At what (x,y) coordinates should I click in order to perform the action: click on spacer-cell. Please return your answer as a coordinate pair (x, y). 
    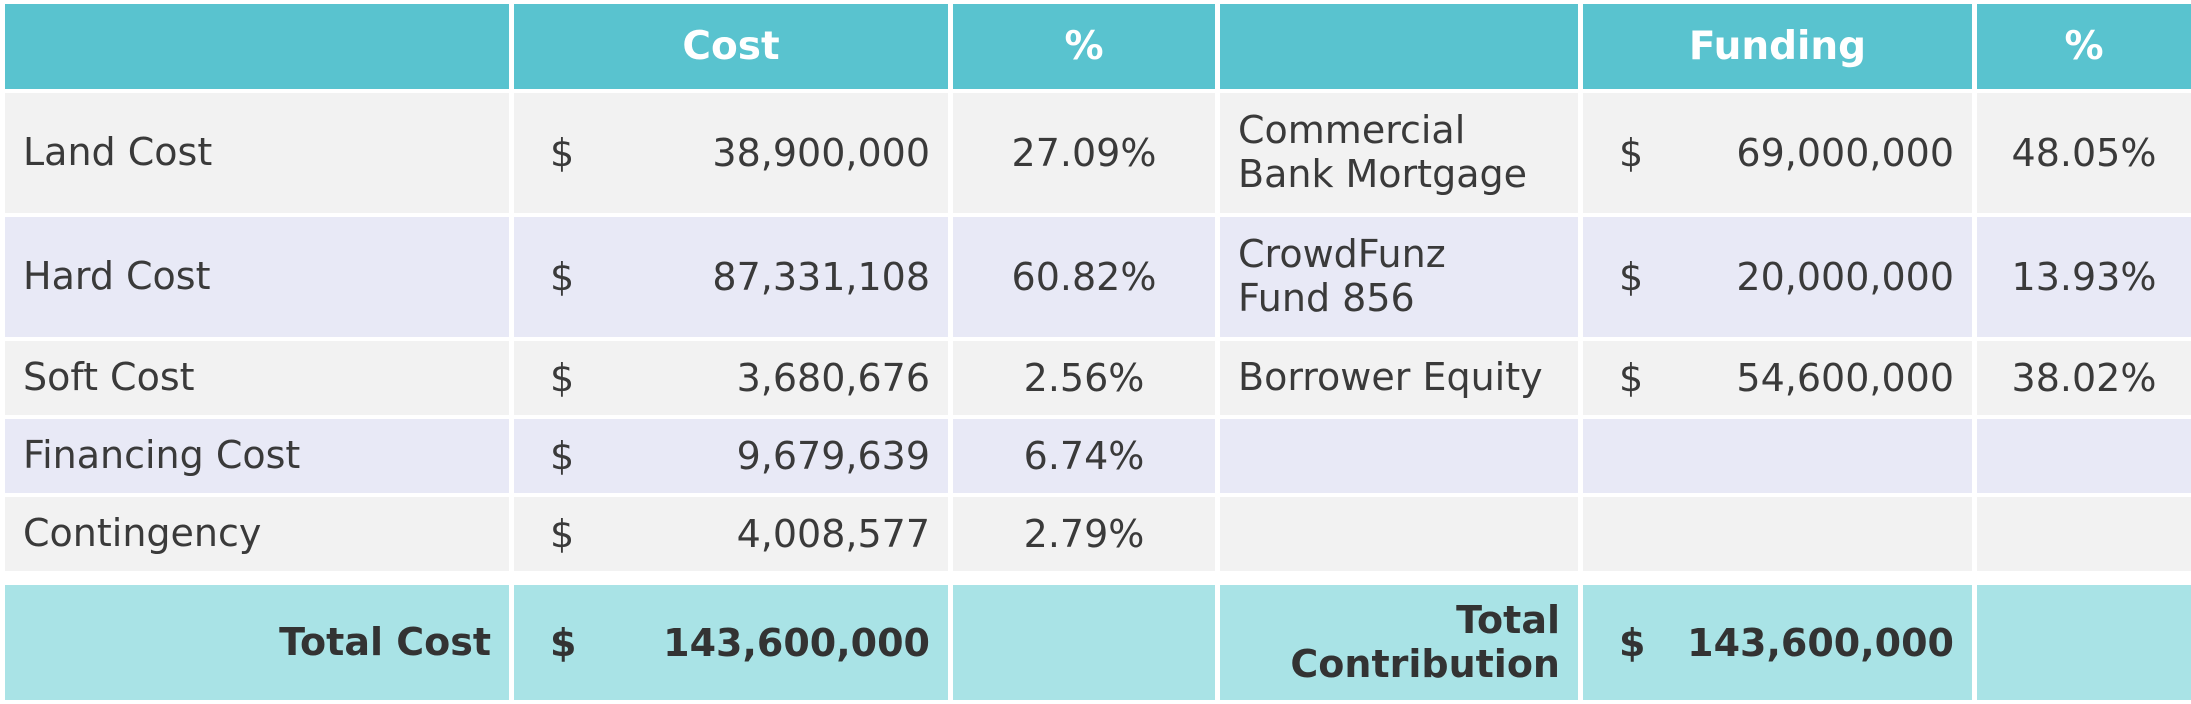
    Looking at the image, I should click on (1098, 578).